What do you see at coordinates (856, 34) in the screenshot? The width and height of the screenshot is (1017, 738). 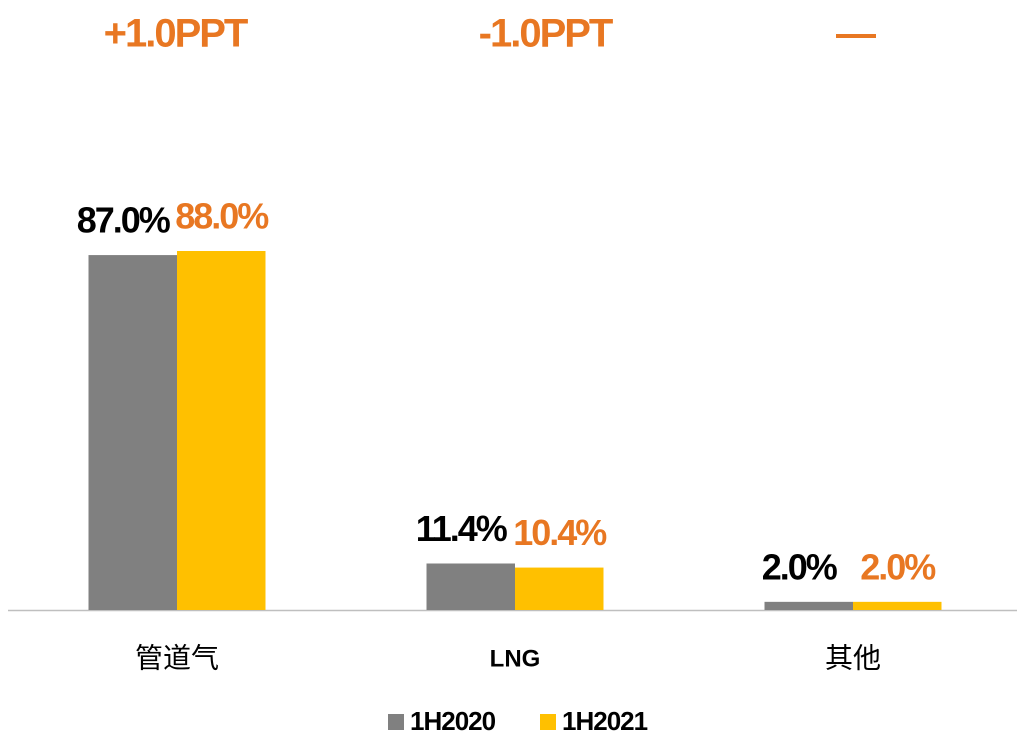 I see `change-annotation: —` at bounding box center [856, 34].